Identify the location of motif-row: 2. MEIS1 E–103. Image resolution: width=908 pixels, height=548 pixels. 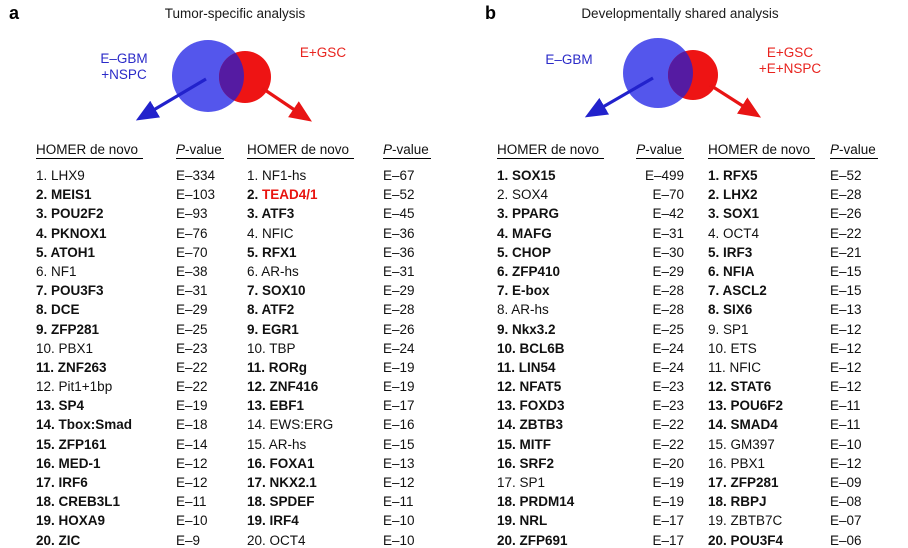
(134, 194).